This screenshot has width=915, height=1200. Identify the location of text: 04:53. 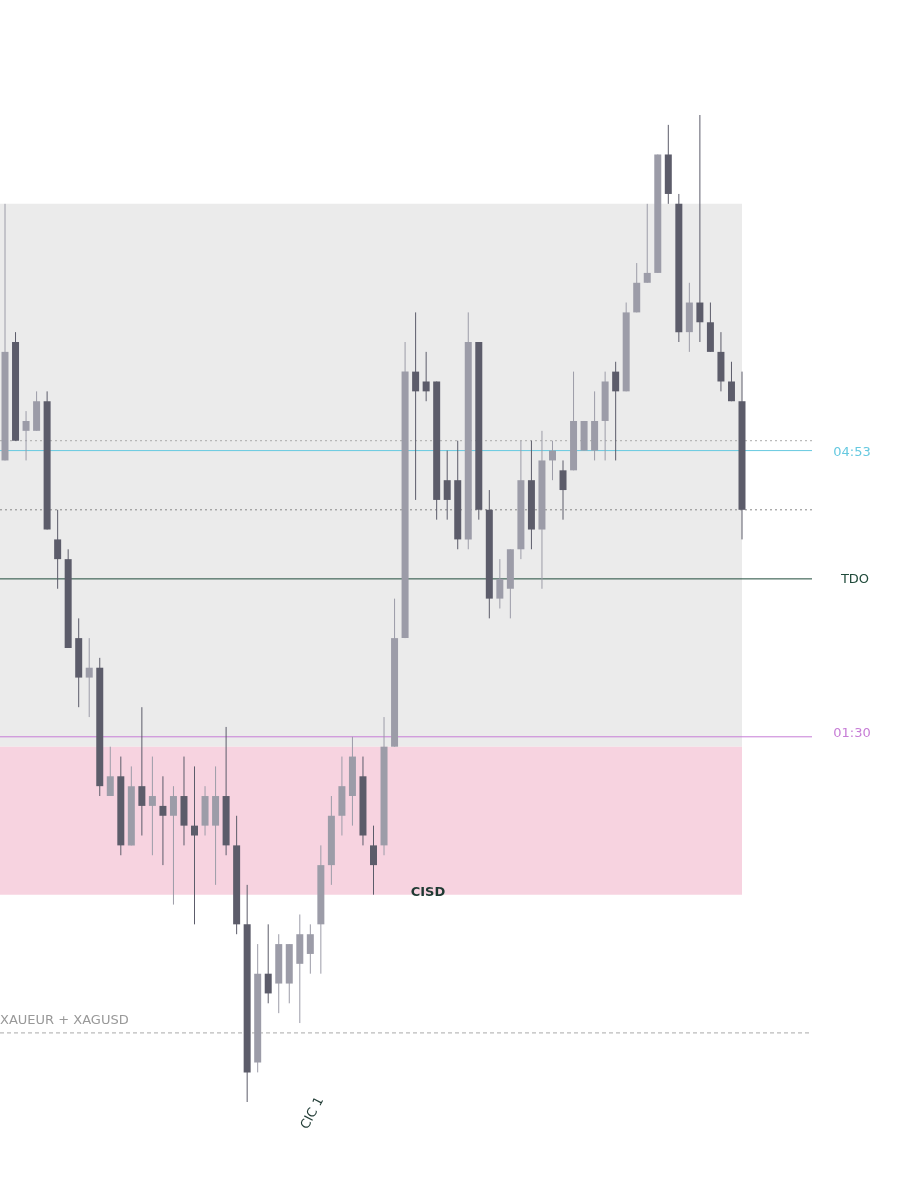
(852, 451).